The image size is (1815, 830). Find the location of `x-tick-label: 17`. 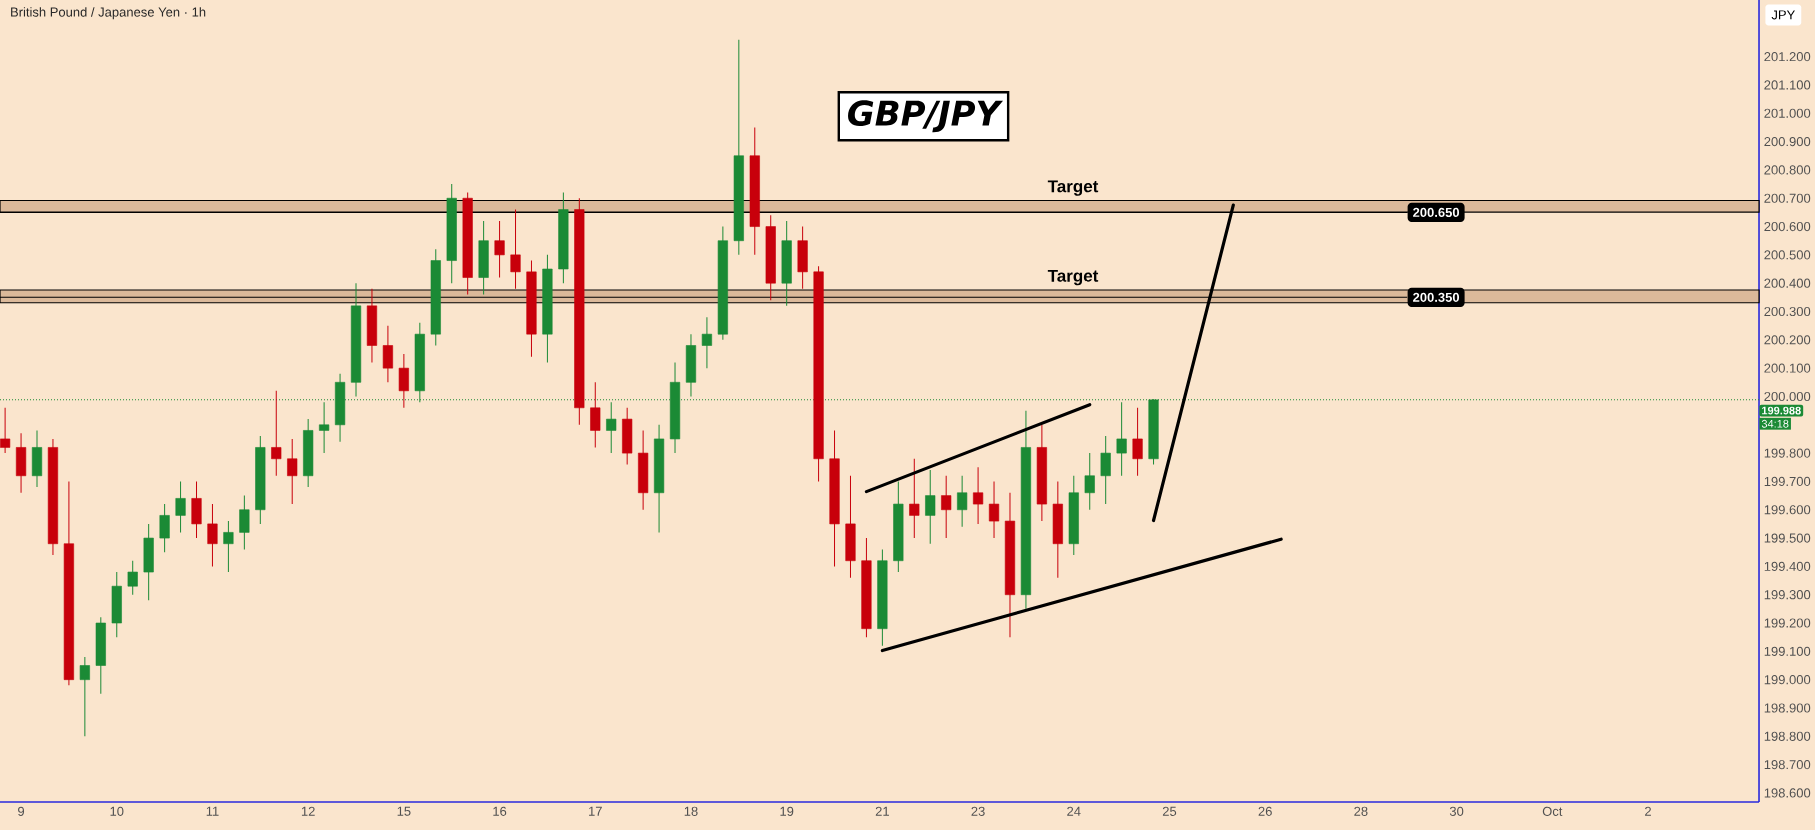

x-tick-label: 17 is located at coordinates (595, 811).